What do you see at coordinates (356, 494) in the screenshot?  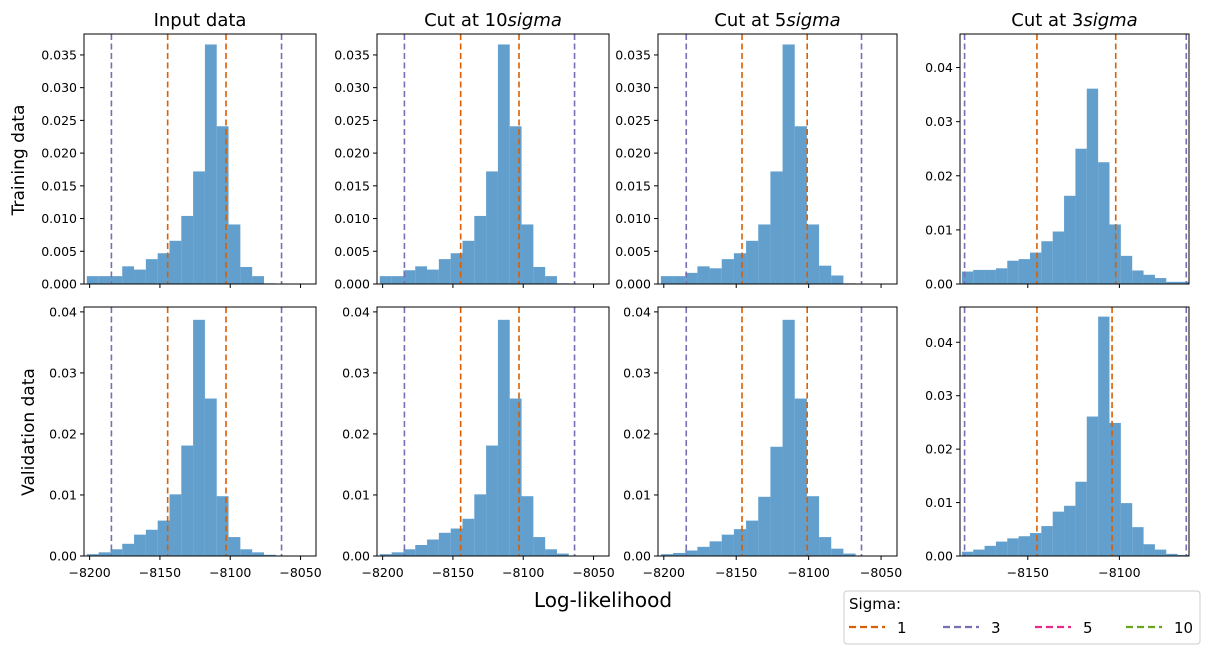 I see `y-tick-label: 0.01` at bounding box center [356, 494].